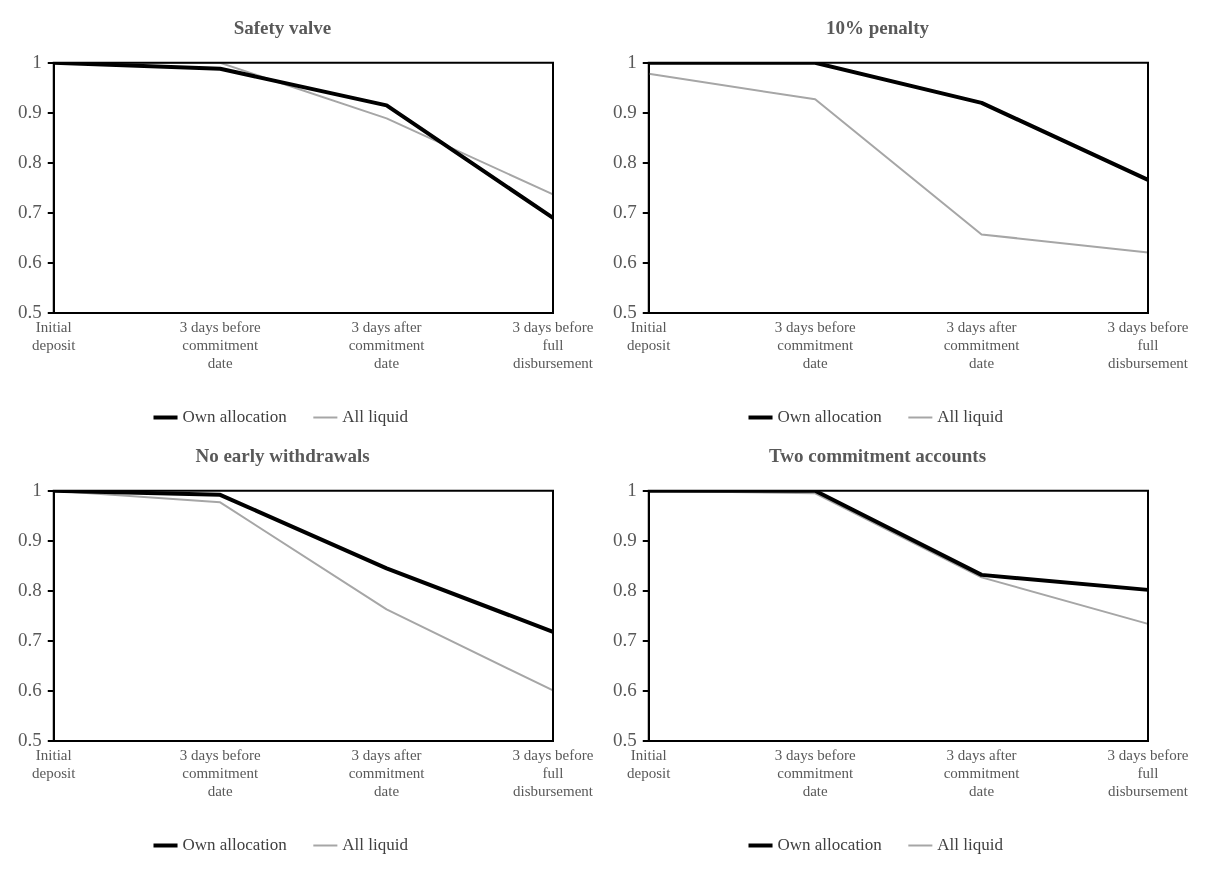  I want to click on chart-title: Safety valve, so click(282, 28).